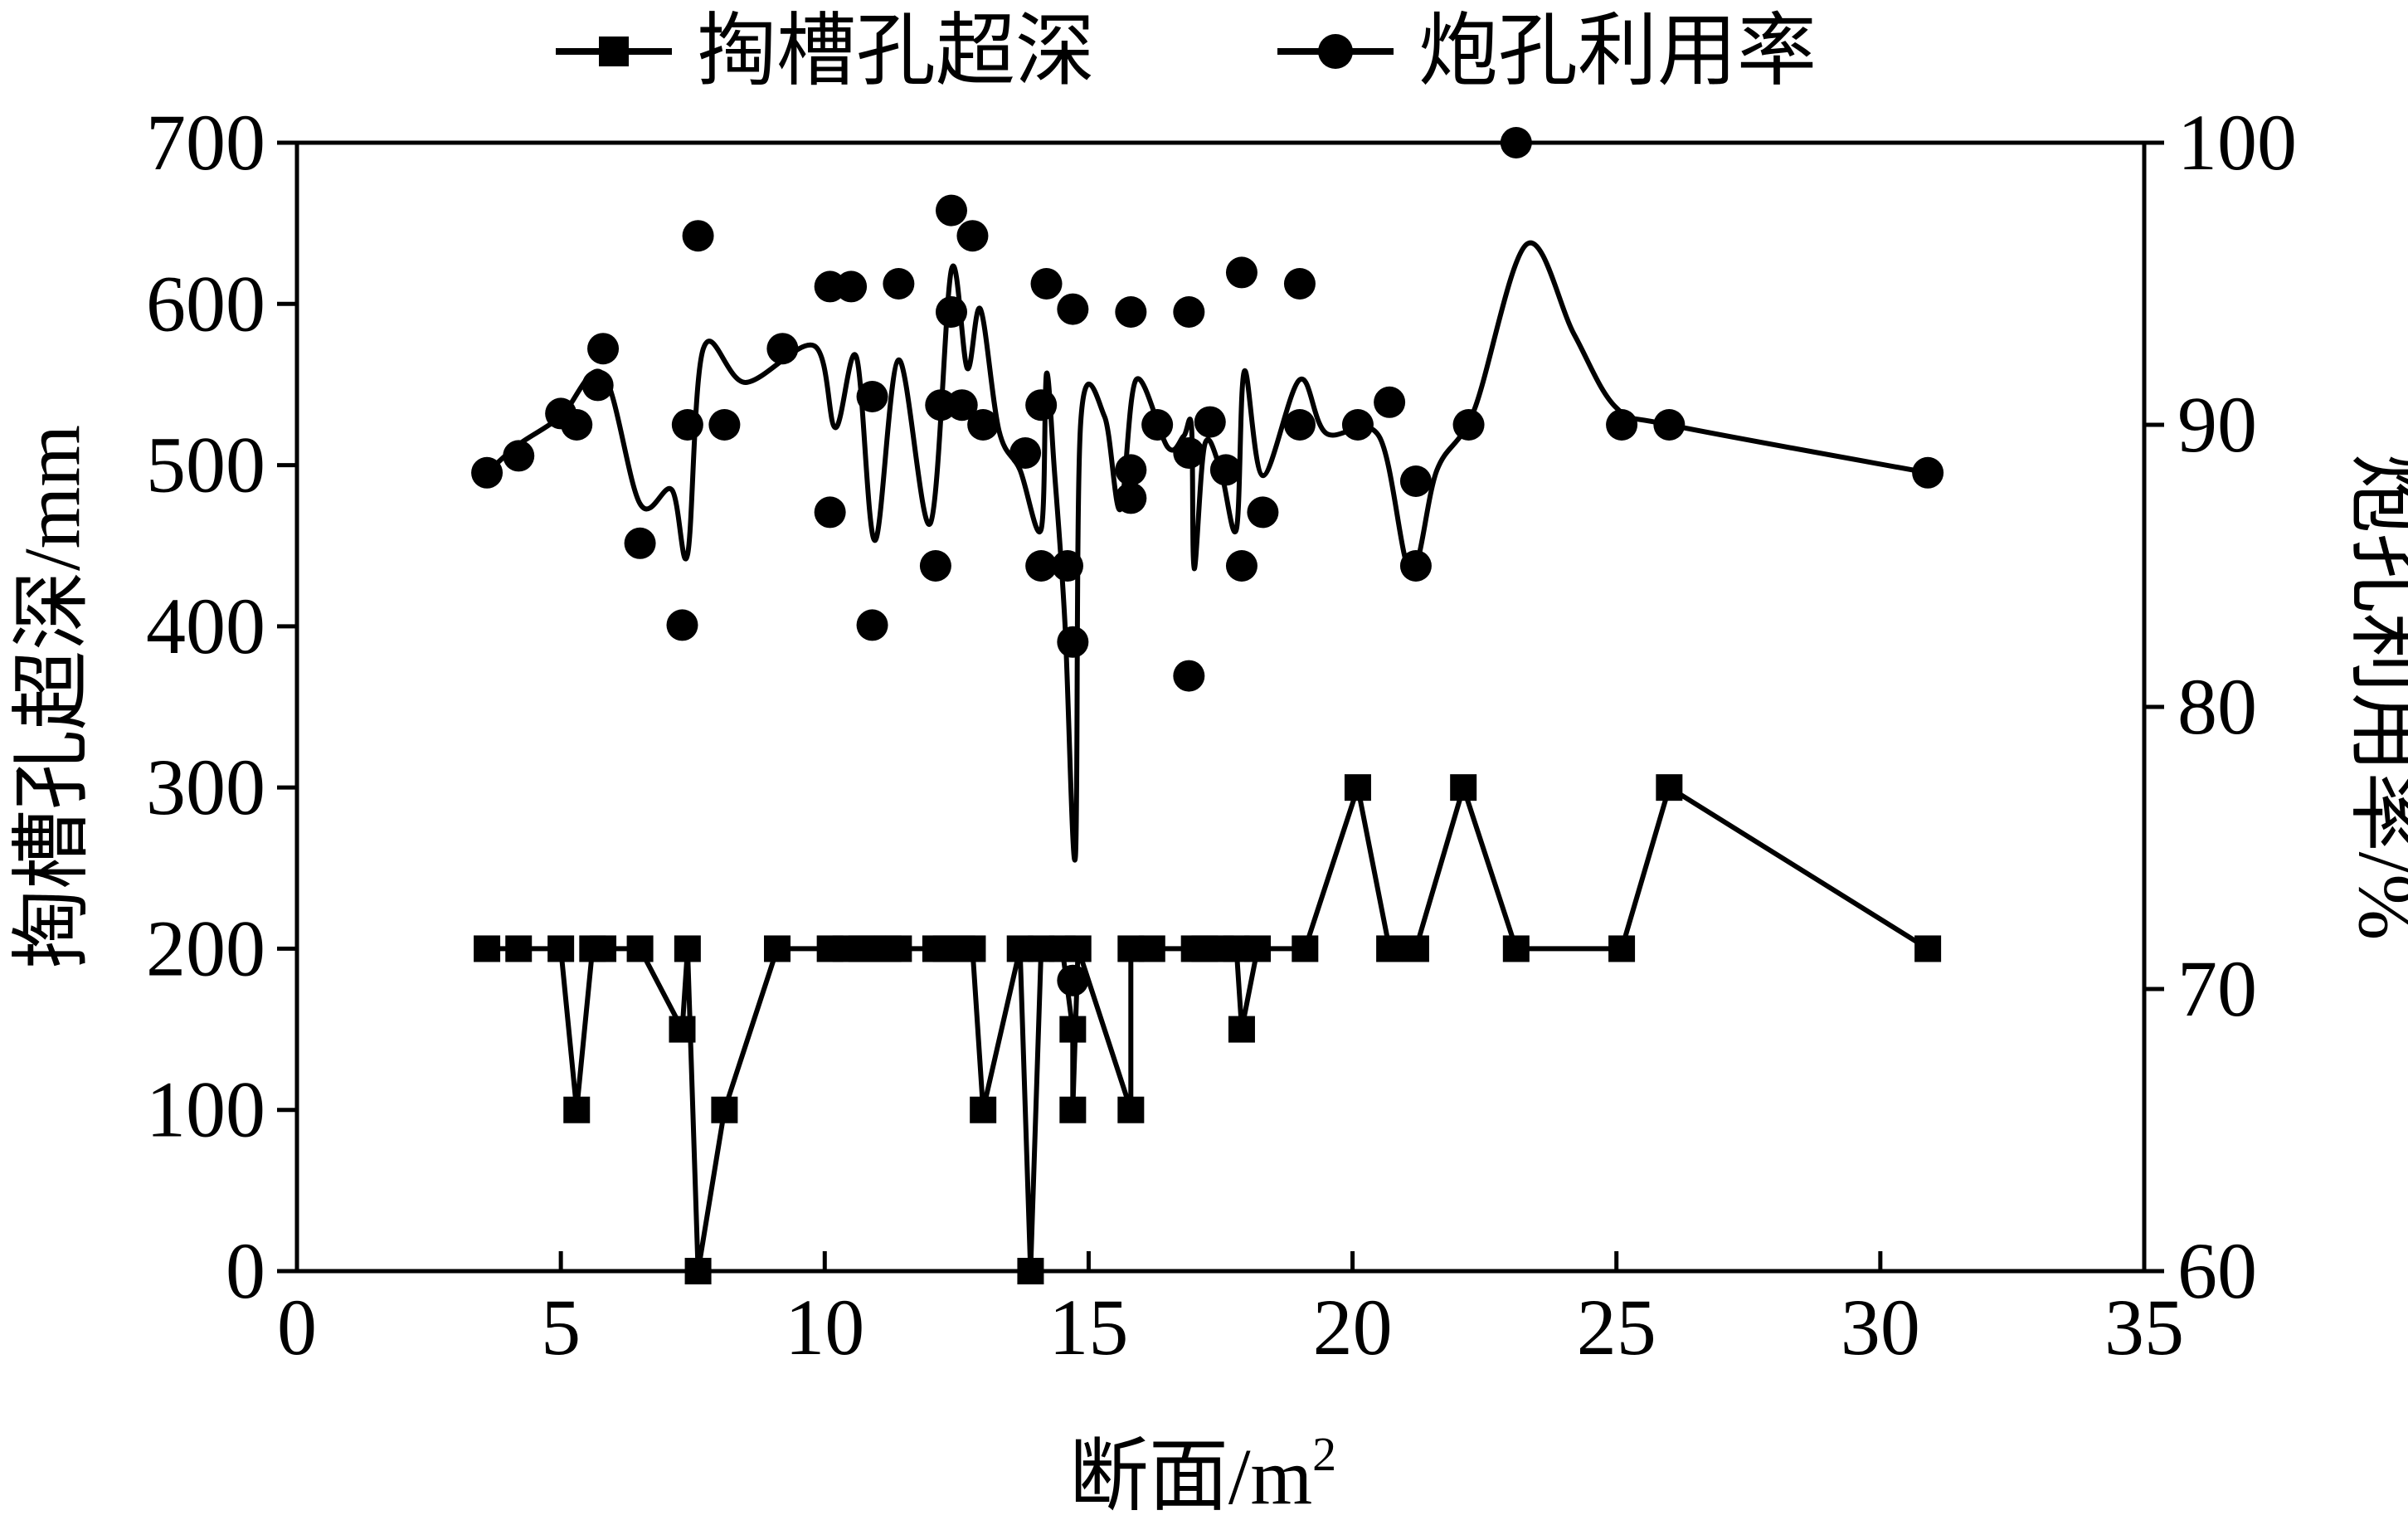  Describe the element at coordinates (1186, 51) in the screenshot. I see `legend: 掏槽孔超深 炮孔利用率` at that location.